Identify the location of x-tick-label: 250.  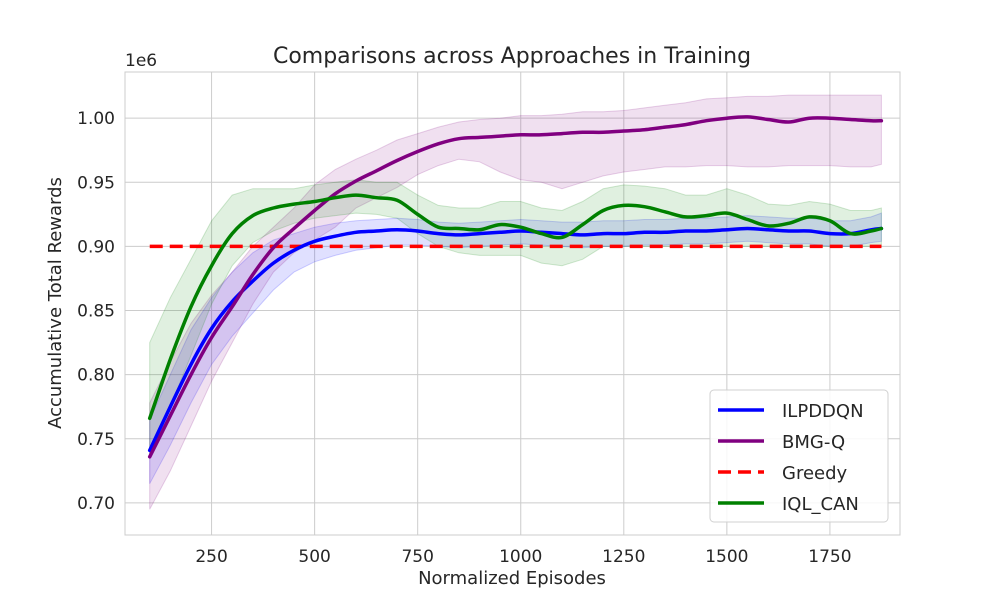
(211, 557).